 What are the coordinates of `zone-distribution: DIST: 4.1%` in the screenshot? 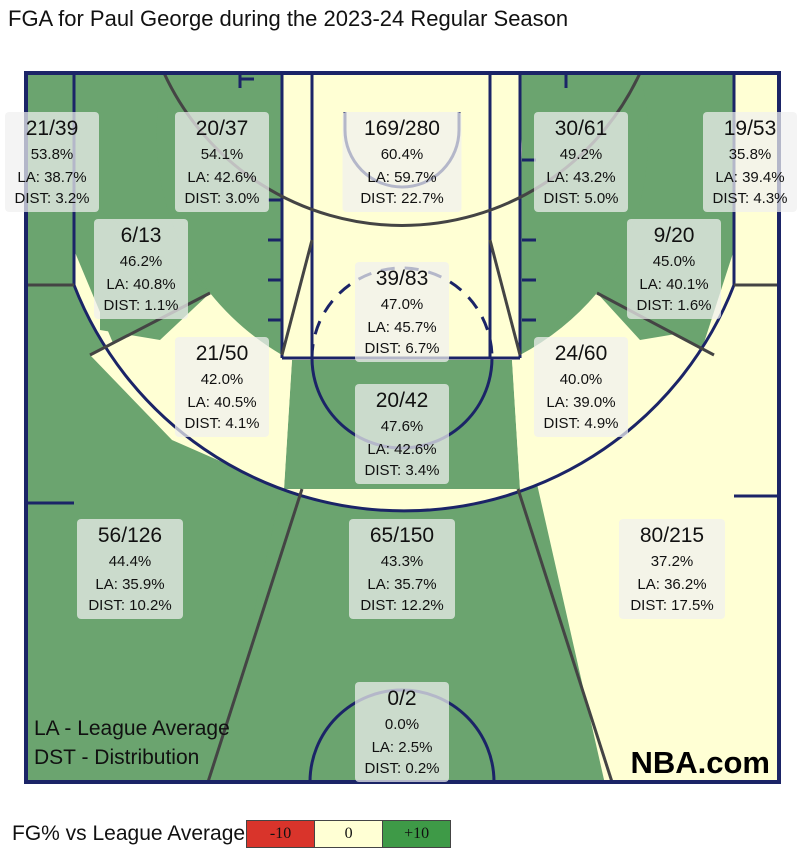 It's located at (221, 423).